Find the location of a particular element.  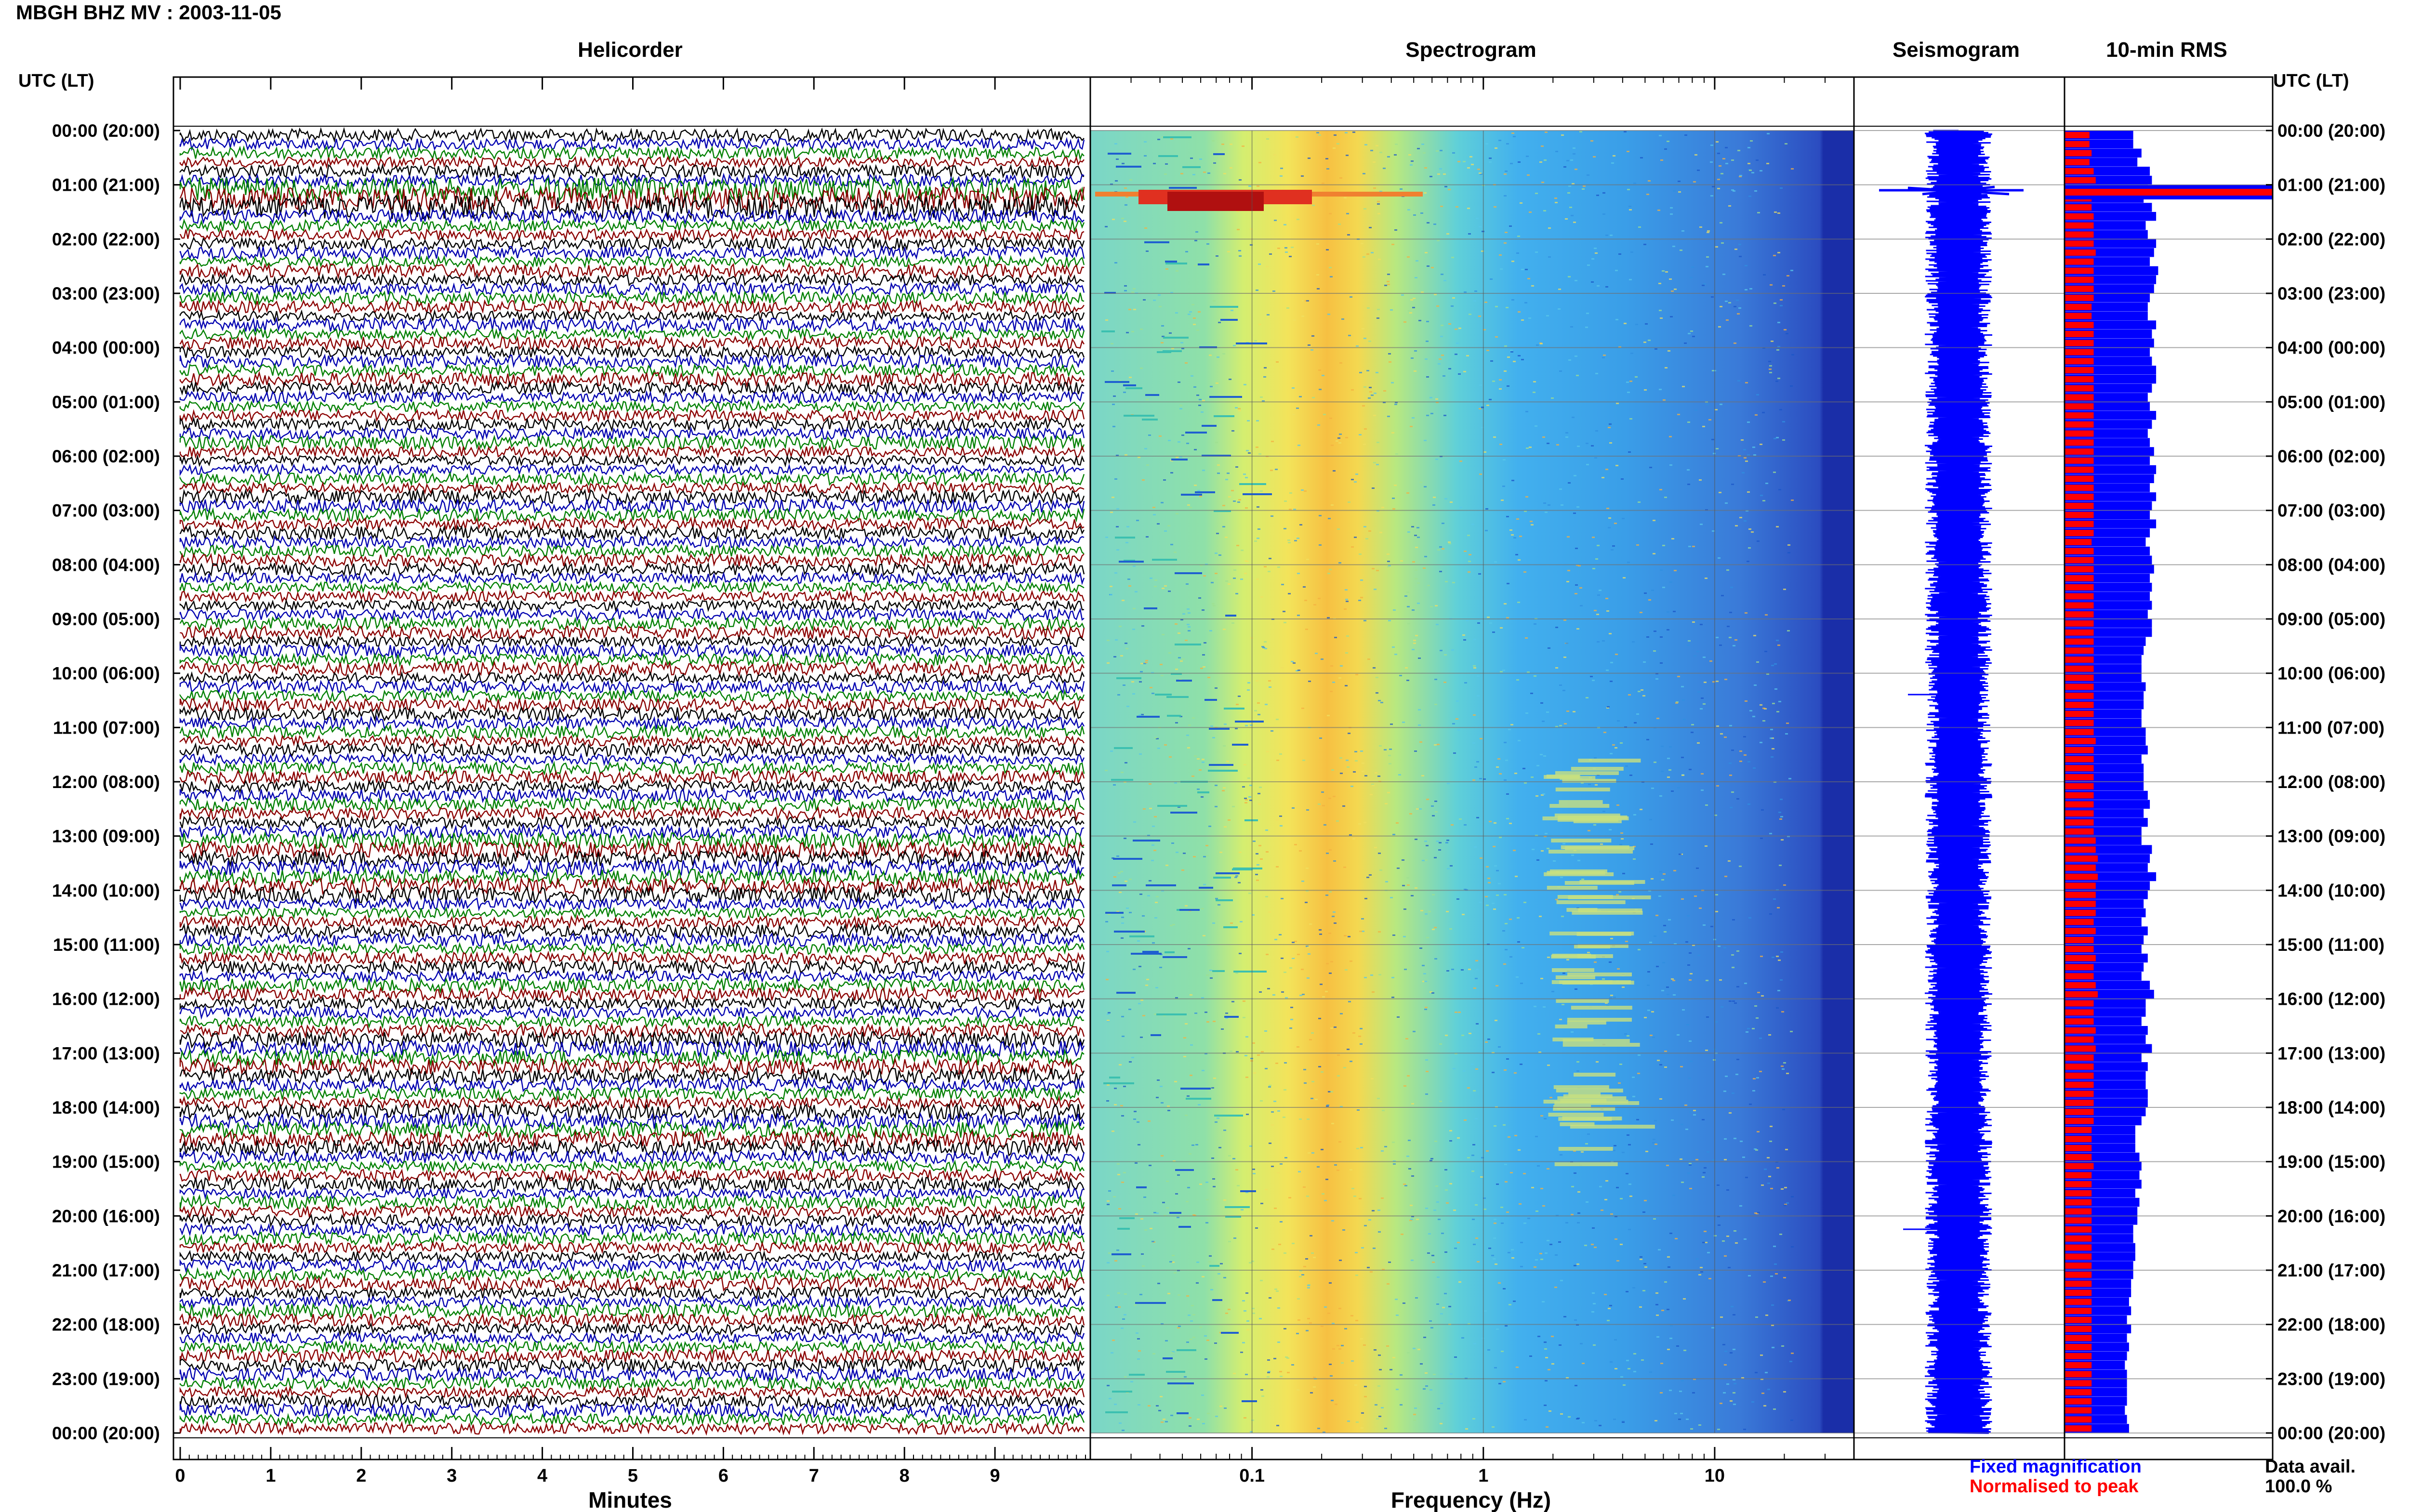

spectrogram-band is located at coordinates (1597, 769).